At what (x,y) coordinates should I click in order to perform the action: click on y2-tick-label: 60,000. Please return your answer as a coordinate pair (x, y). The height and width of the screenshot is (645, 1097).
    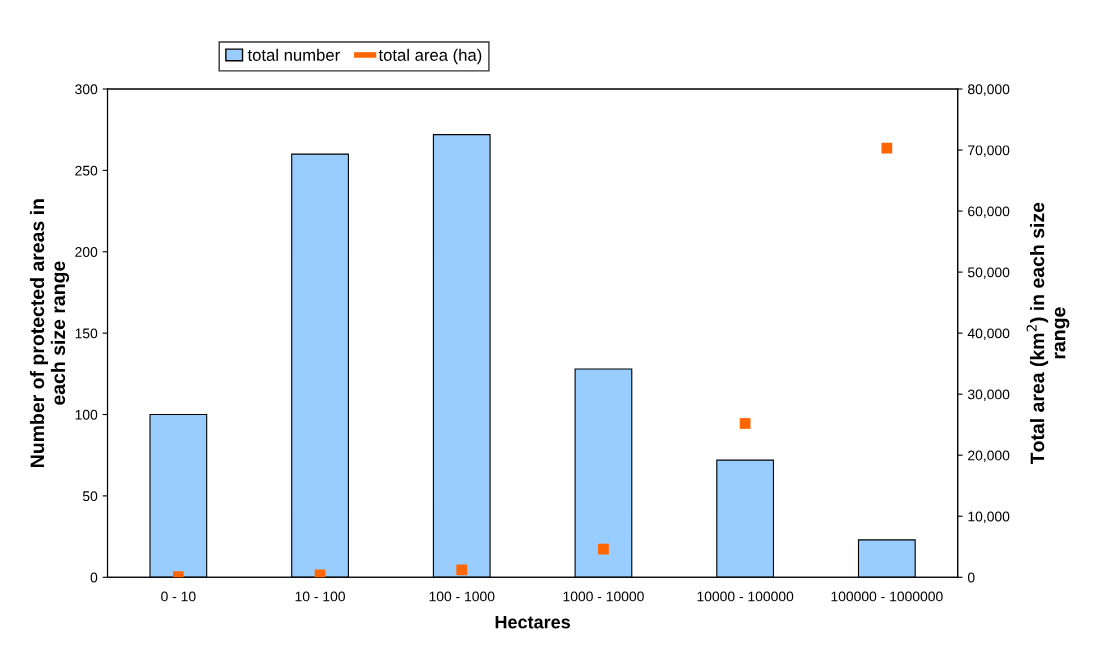
    Looking at the image, I should click on (989, 212).